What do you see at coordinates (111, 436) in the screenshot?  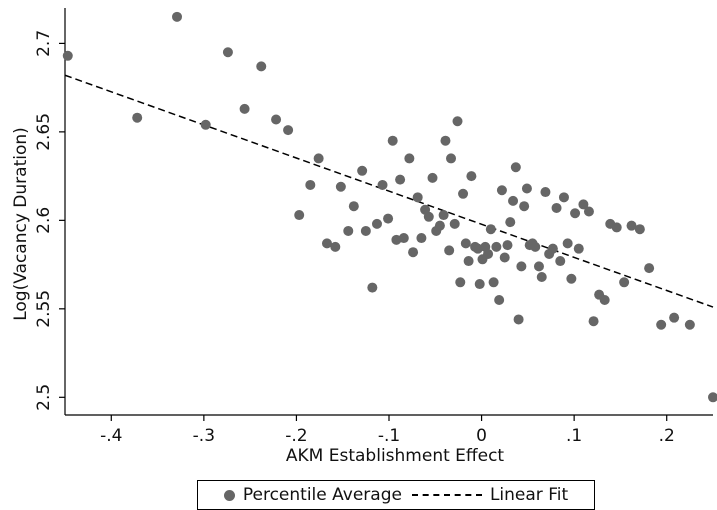 I see `x-tick-label: -.4` at bounding box center [111, 436].